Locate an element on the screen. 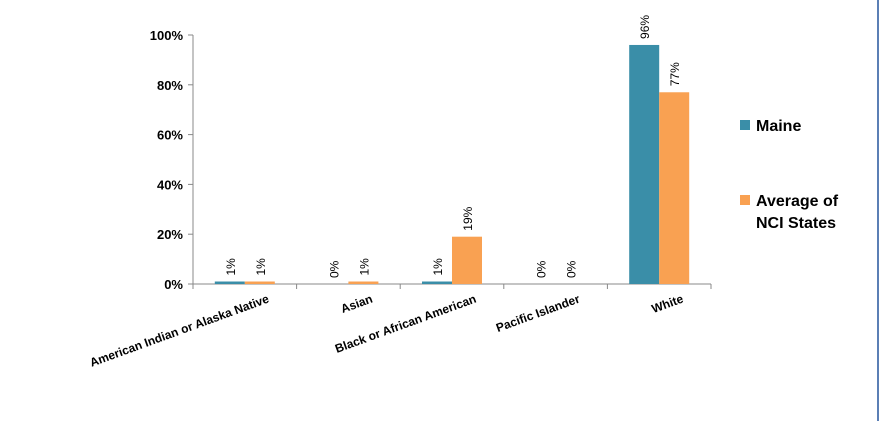 The width and height of the screenshot is (882, 421). legend-label: NCI States is located at coordinates (796, 223).